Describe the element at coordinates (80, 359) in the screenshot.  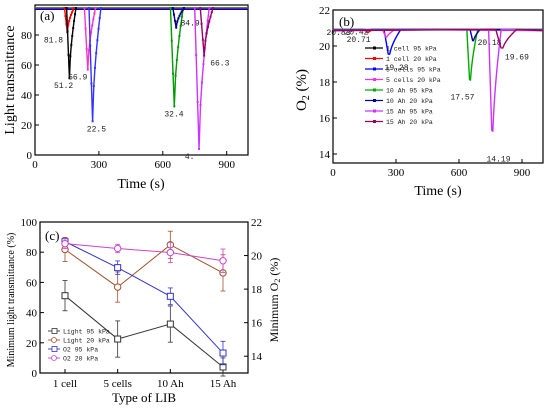
I see `panel-c-legend-label: O2 20 kPa` at that location.